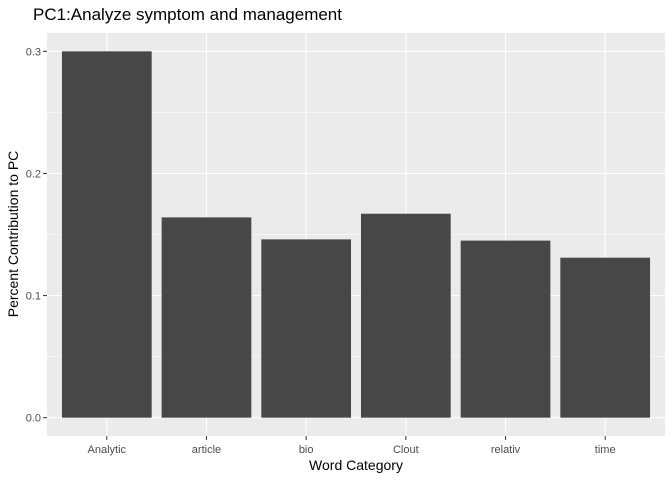 The image size is (672, 480). I want to click on bar-time, so click(605, 337).